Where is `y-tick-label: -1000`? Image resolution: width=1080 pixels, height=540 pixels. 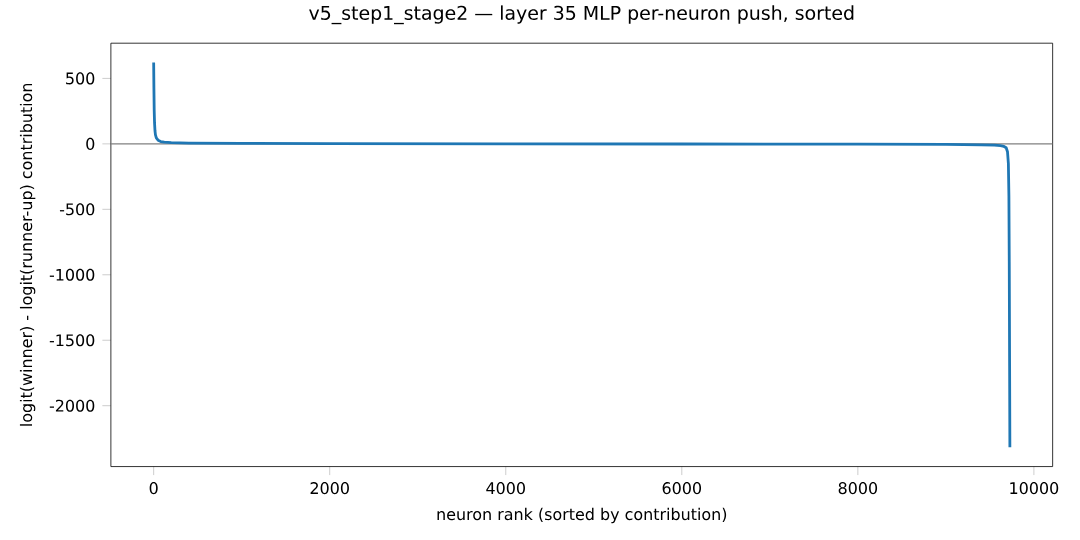
y-tick-label: -1000 is located at coordinates (72, 274).